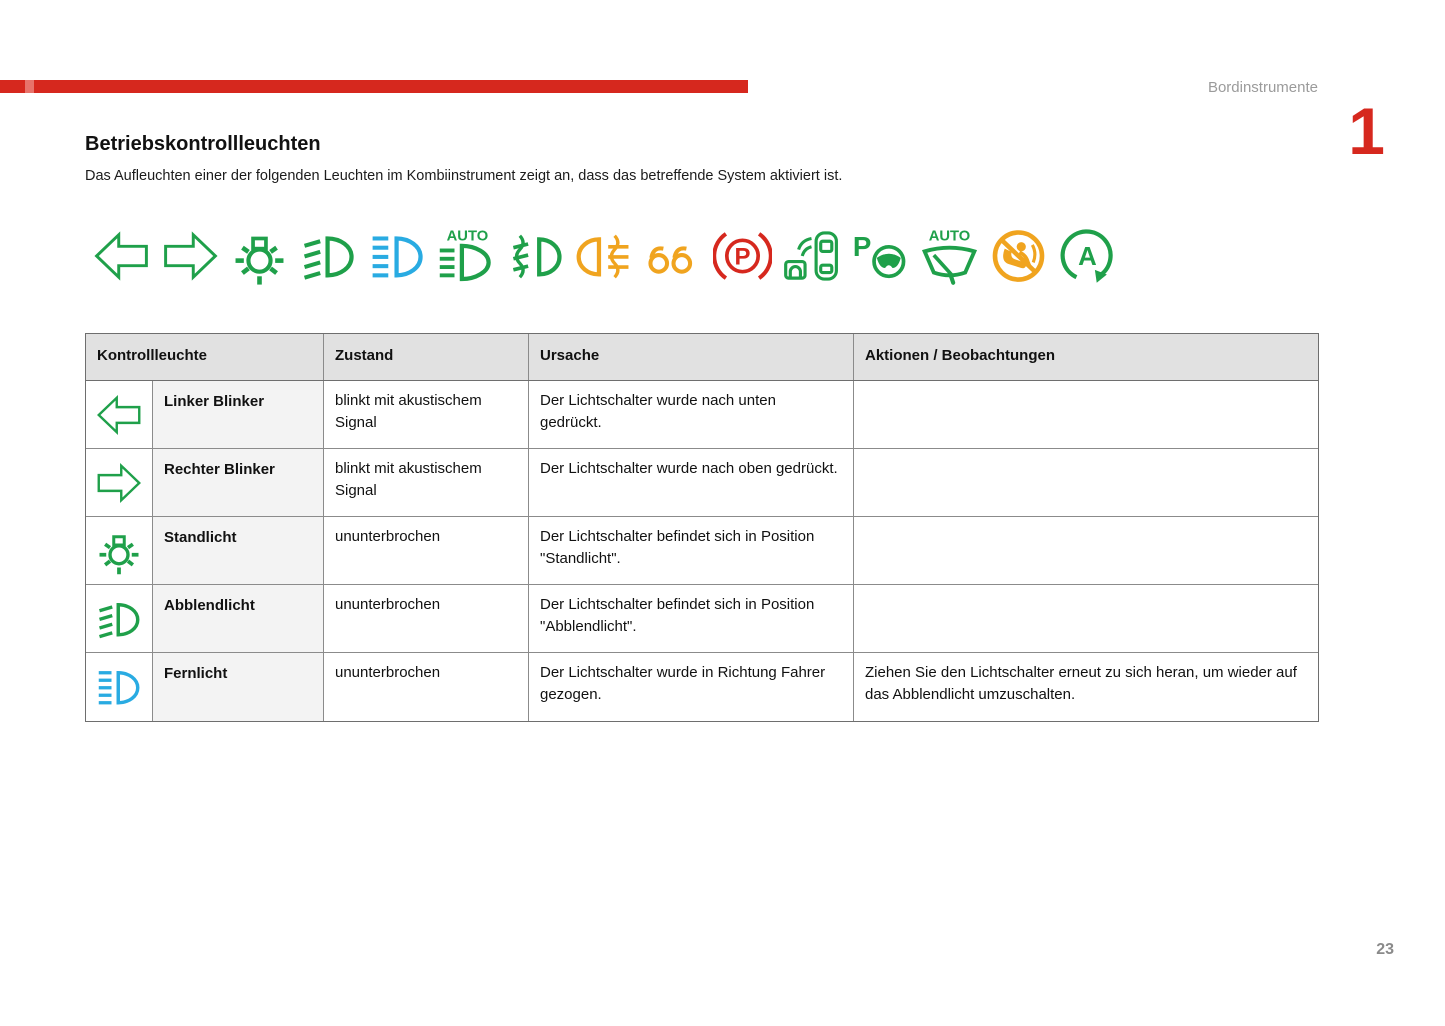 This screenshot has height=1026, width=1445. What do you see at coordinates (1087, 256) in the screenshot?
I see `stop-start-icon` at bounding box center [1087, 256].